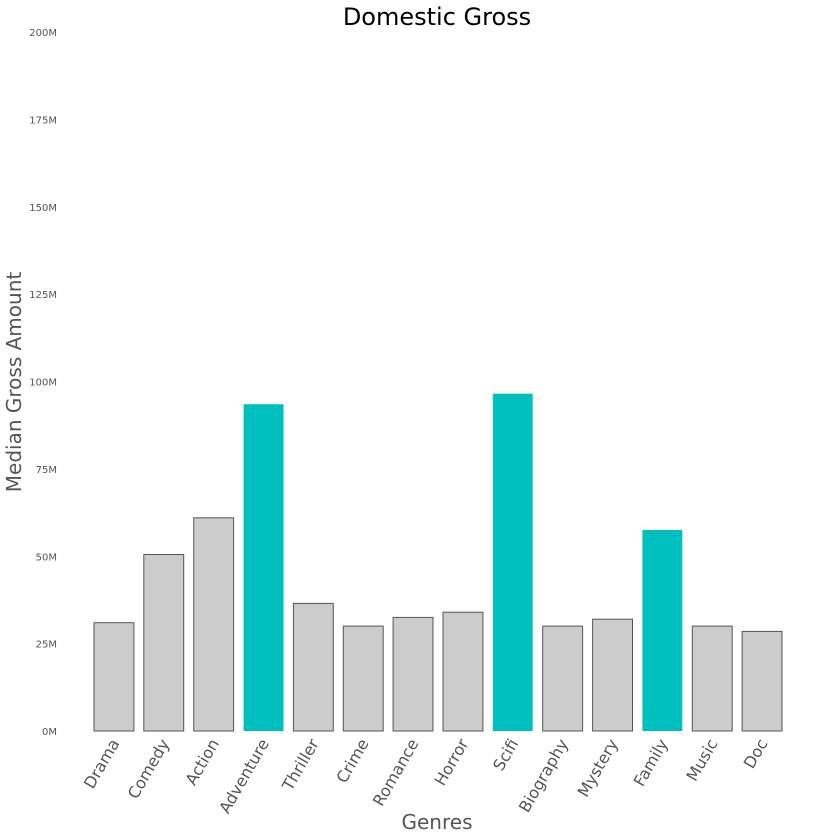  What do you see at coordinates (396, 773) in the screenshot?
I see `x-tick-label-romance: Romance` at bounding box center [396, 773].